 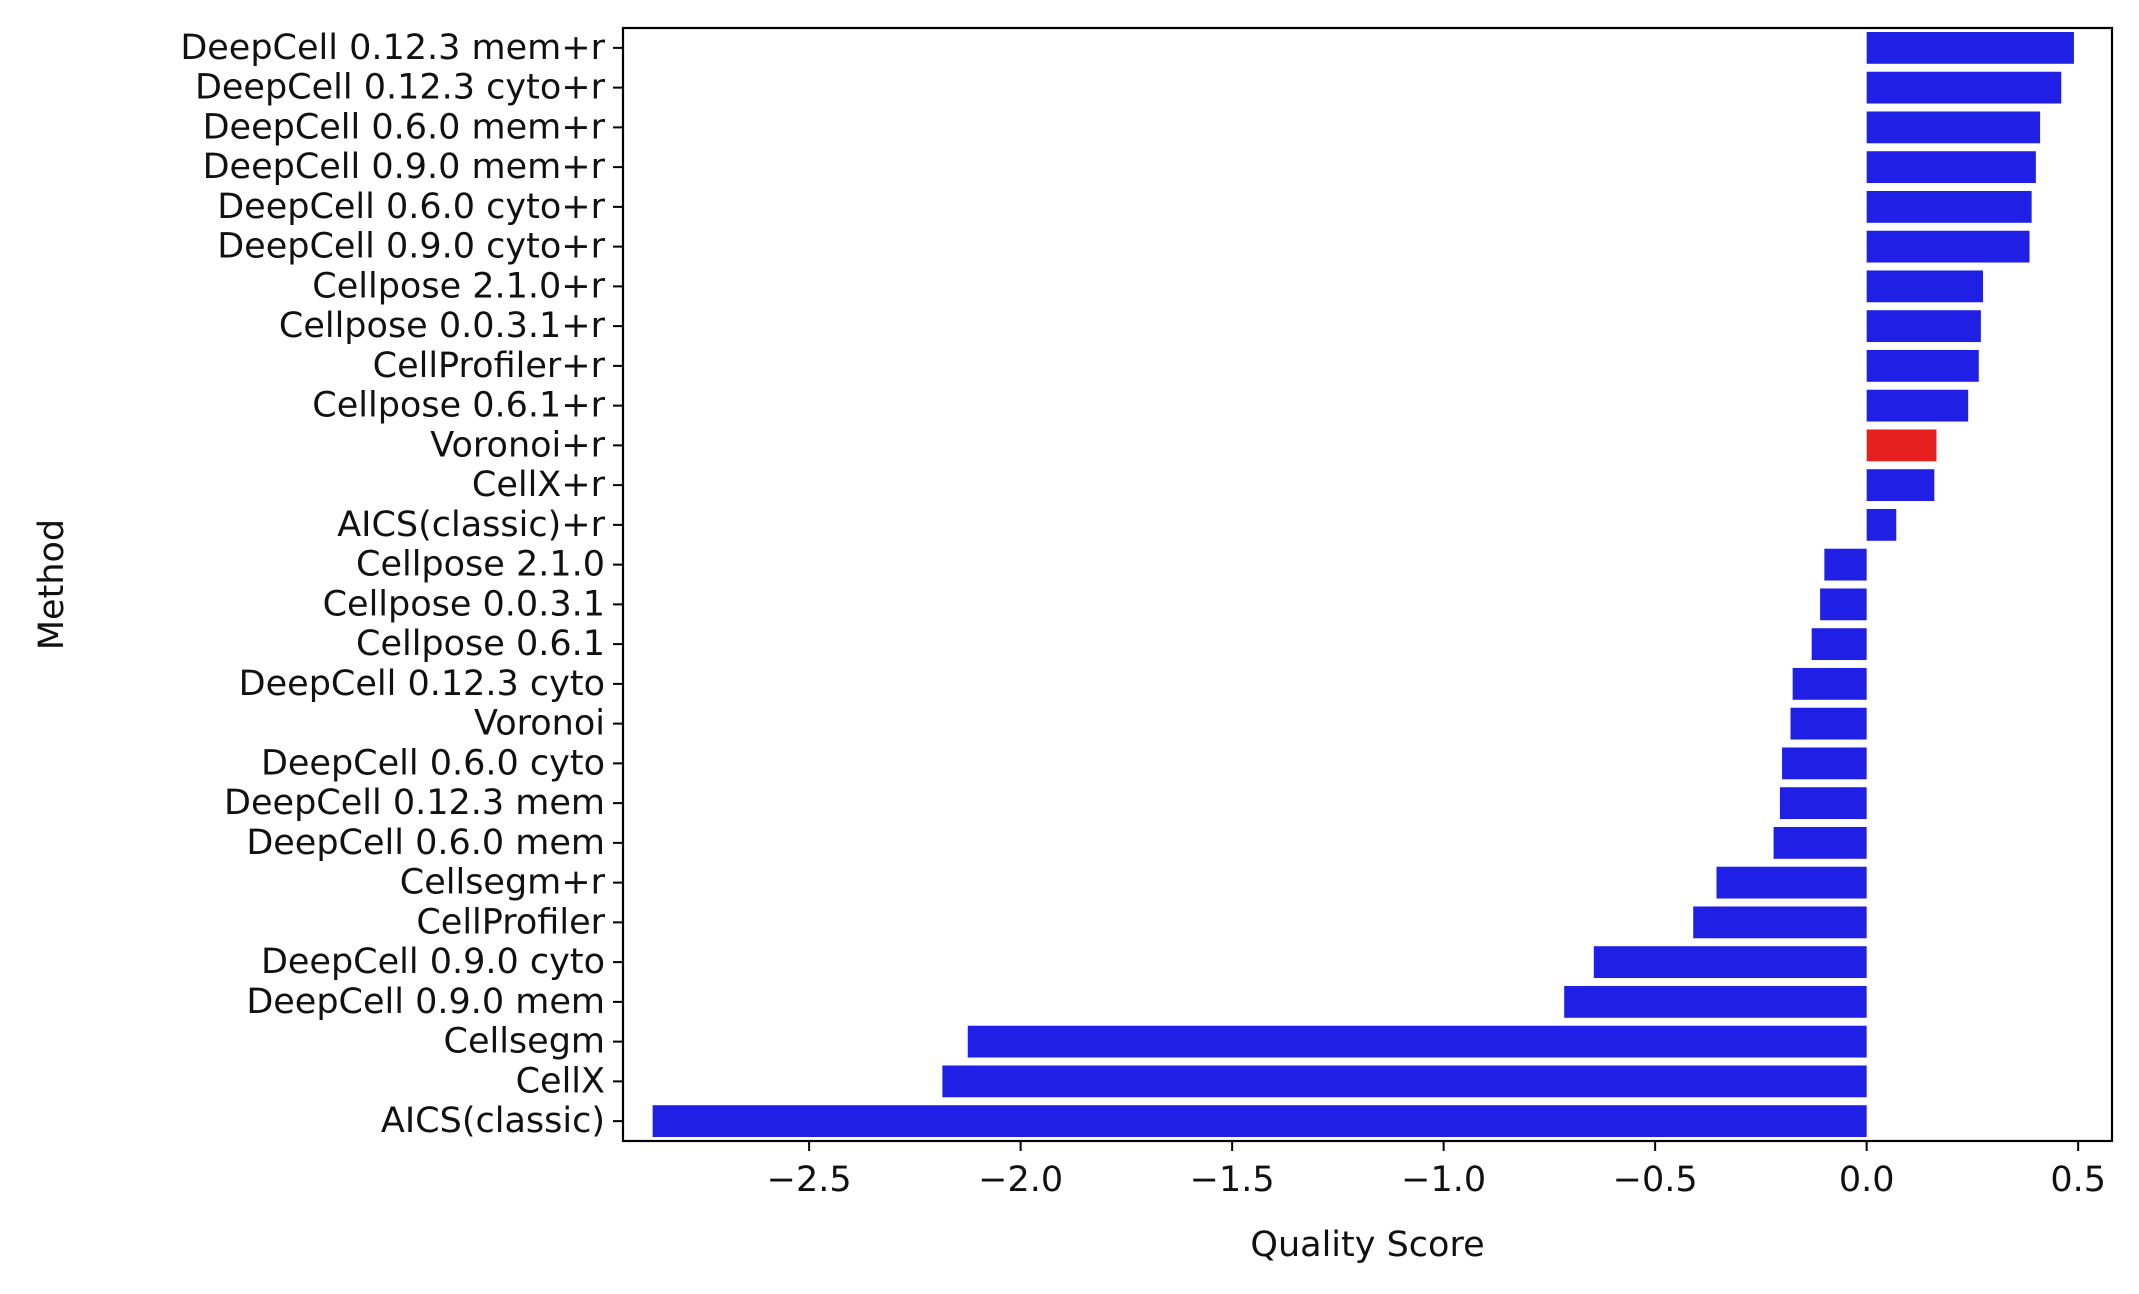 I want to click on bar-cellsegm, so click(x=1417, y=1041).